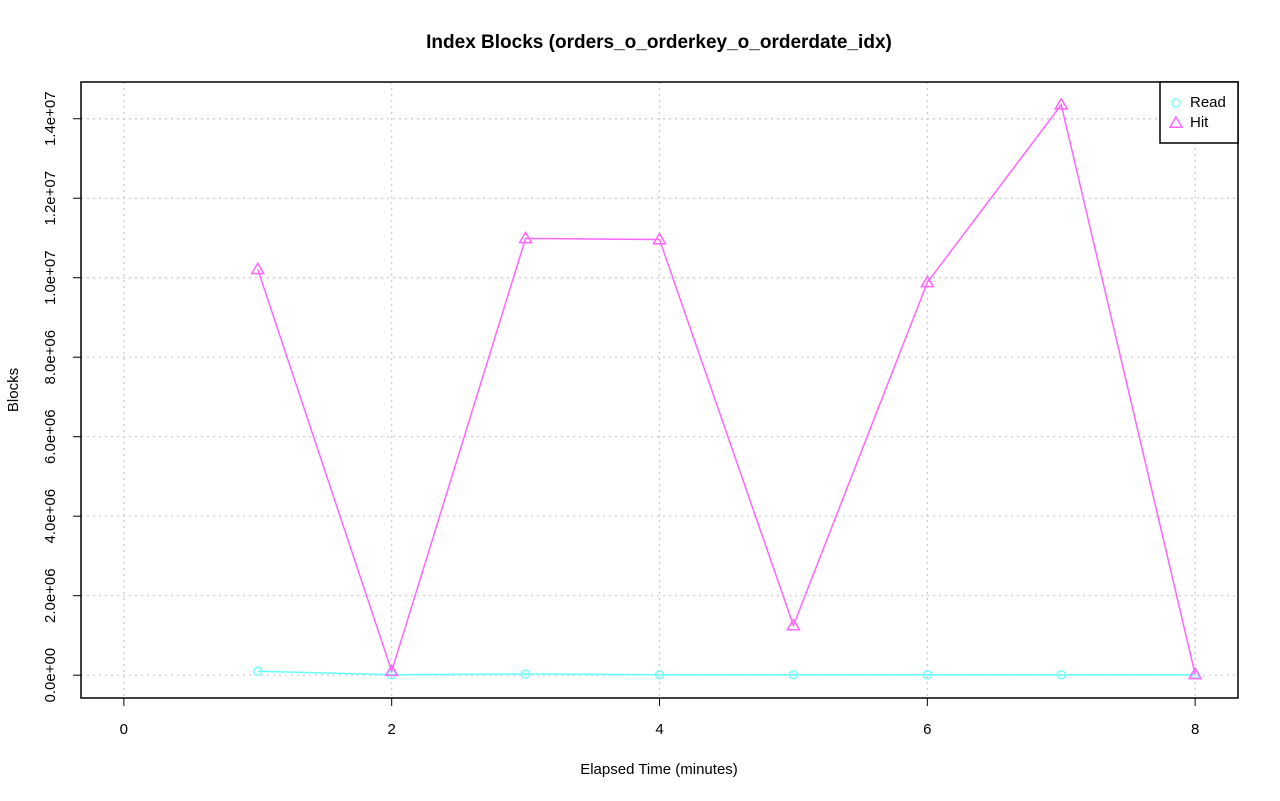 The width and height of the screenshot is (1280, 801). What do you see at coordinates (927, 729) in the screenshot?
I see `x-tick-label: 6` at bounding box center [927, 729].